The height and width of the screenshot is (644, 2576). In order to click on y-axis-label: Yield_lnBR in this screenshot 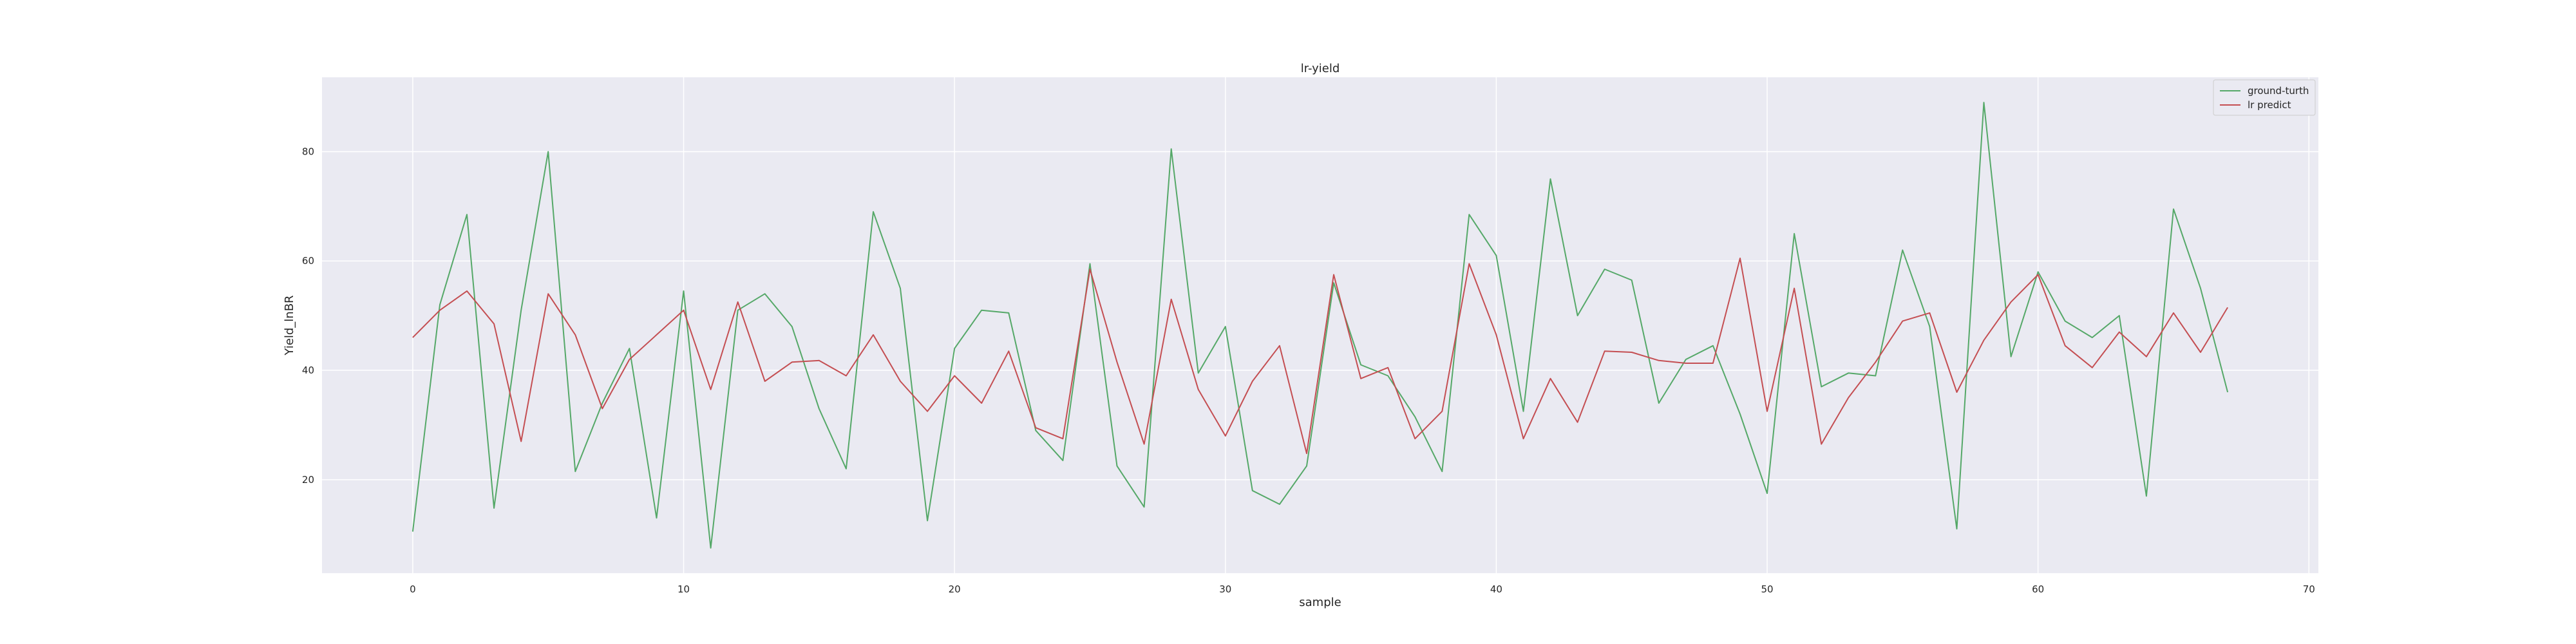, I will do `click(289, 325)`.